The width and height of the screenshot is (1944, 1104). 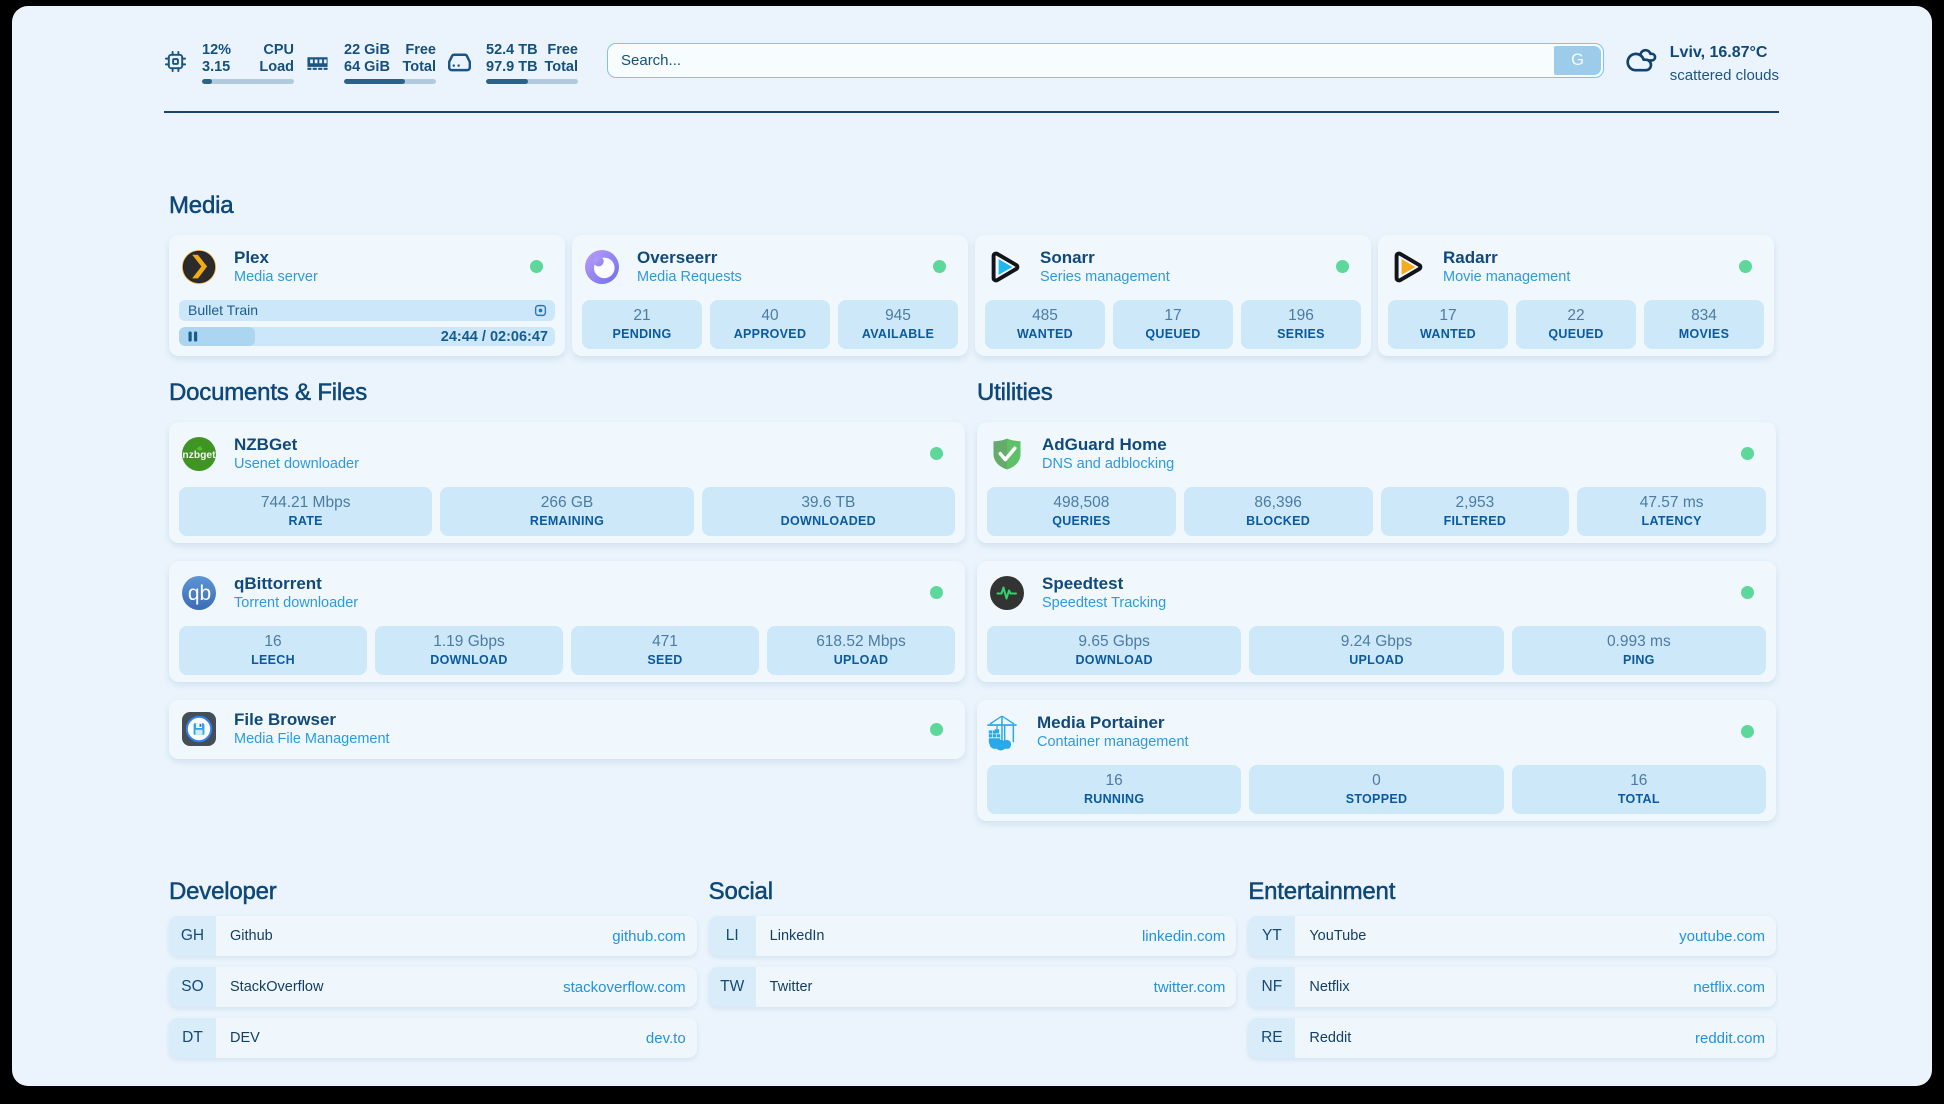 What do you see at coordinates (199, 455) in the screenshot?
I see `svg-text: nzbget` at bounding box center [199, 455].